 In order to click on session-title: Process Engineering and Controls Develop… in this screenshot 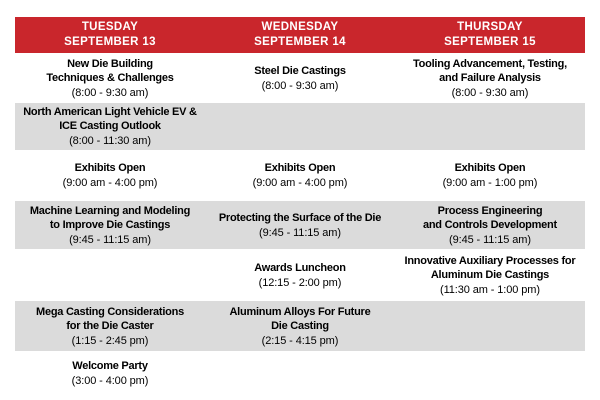, I will do `click(489, 217)`.